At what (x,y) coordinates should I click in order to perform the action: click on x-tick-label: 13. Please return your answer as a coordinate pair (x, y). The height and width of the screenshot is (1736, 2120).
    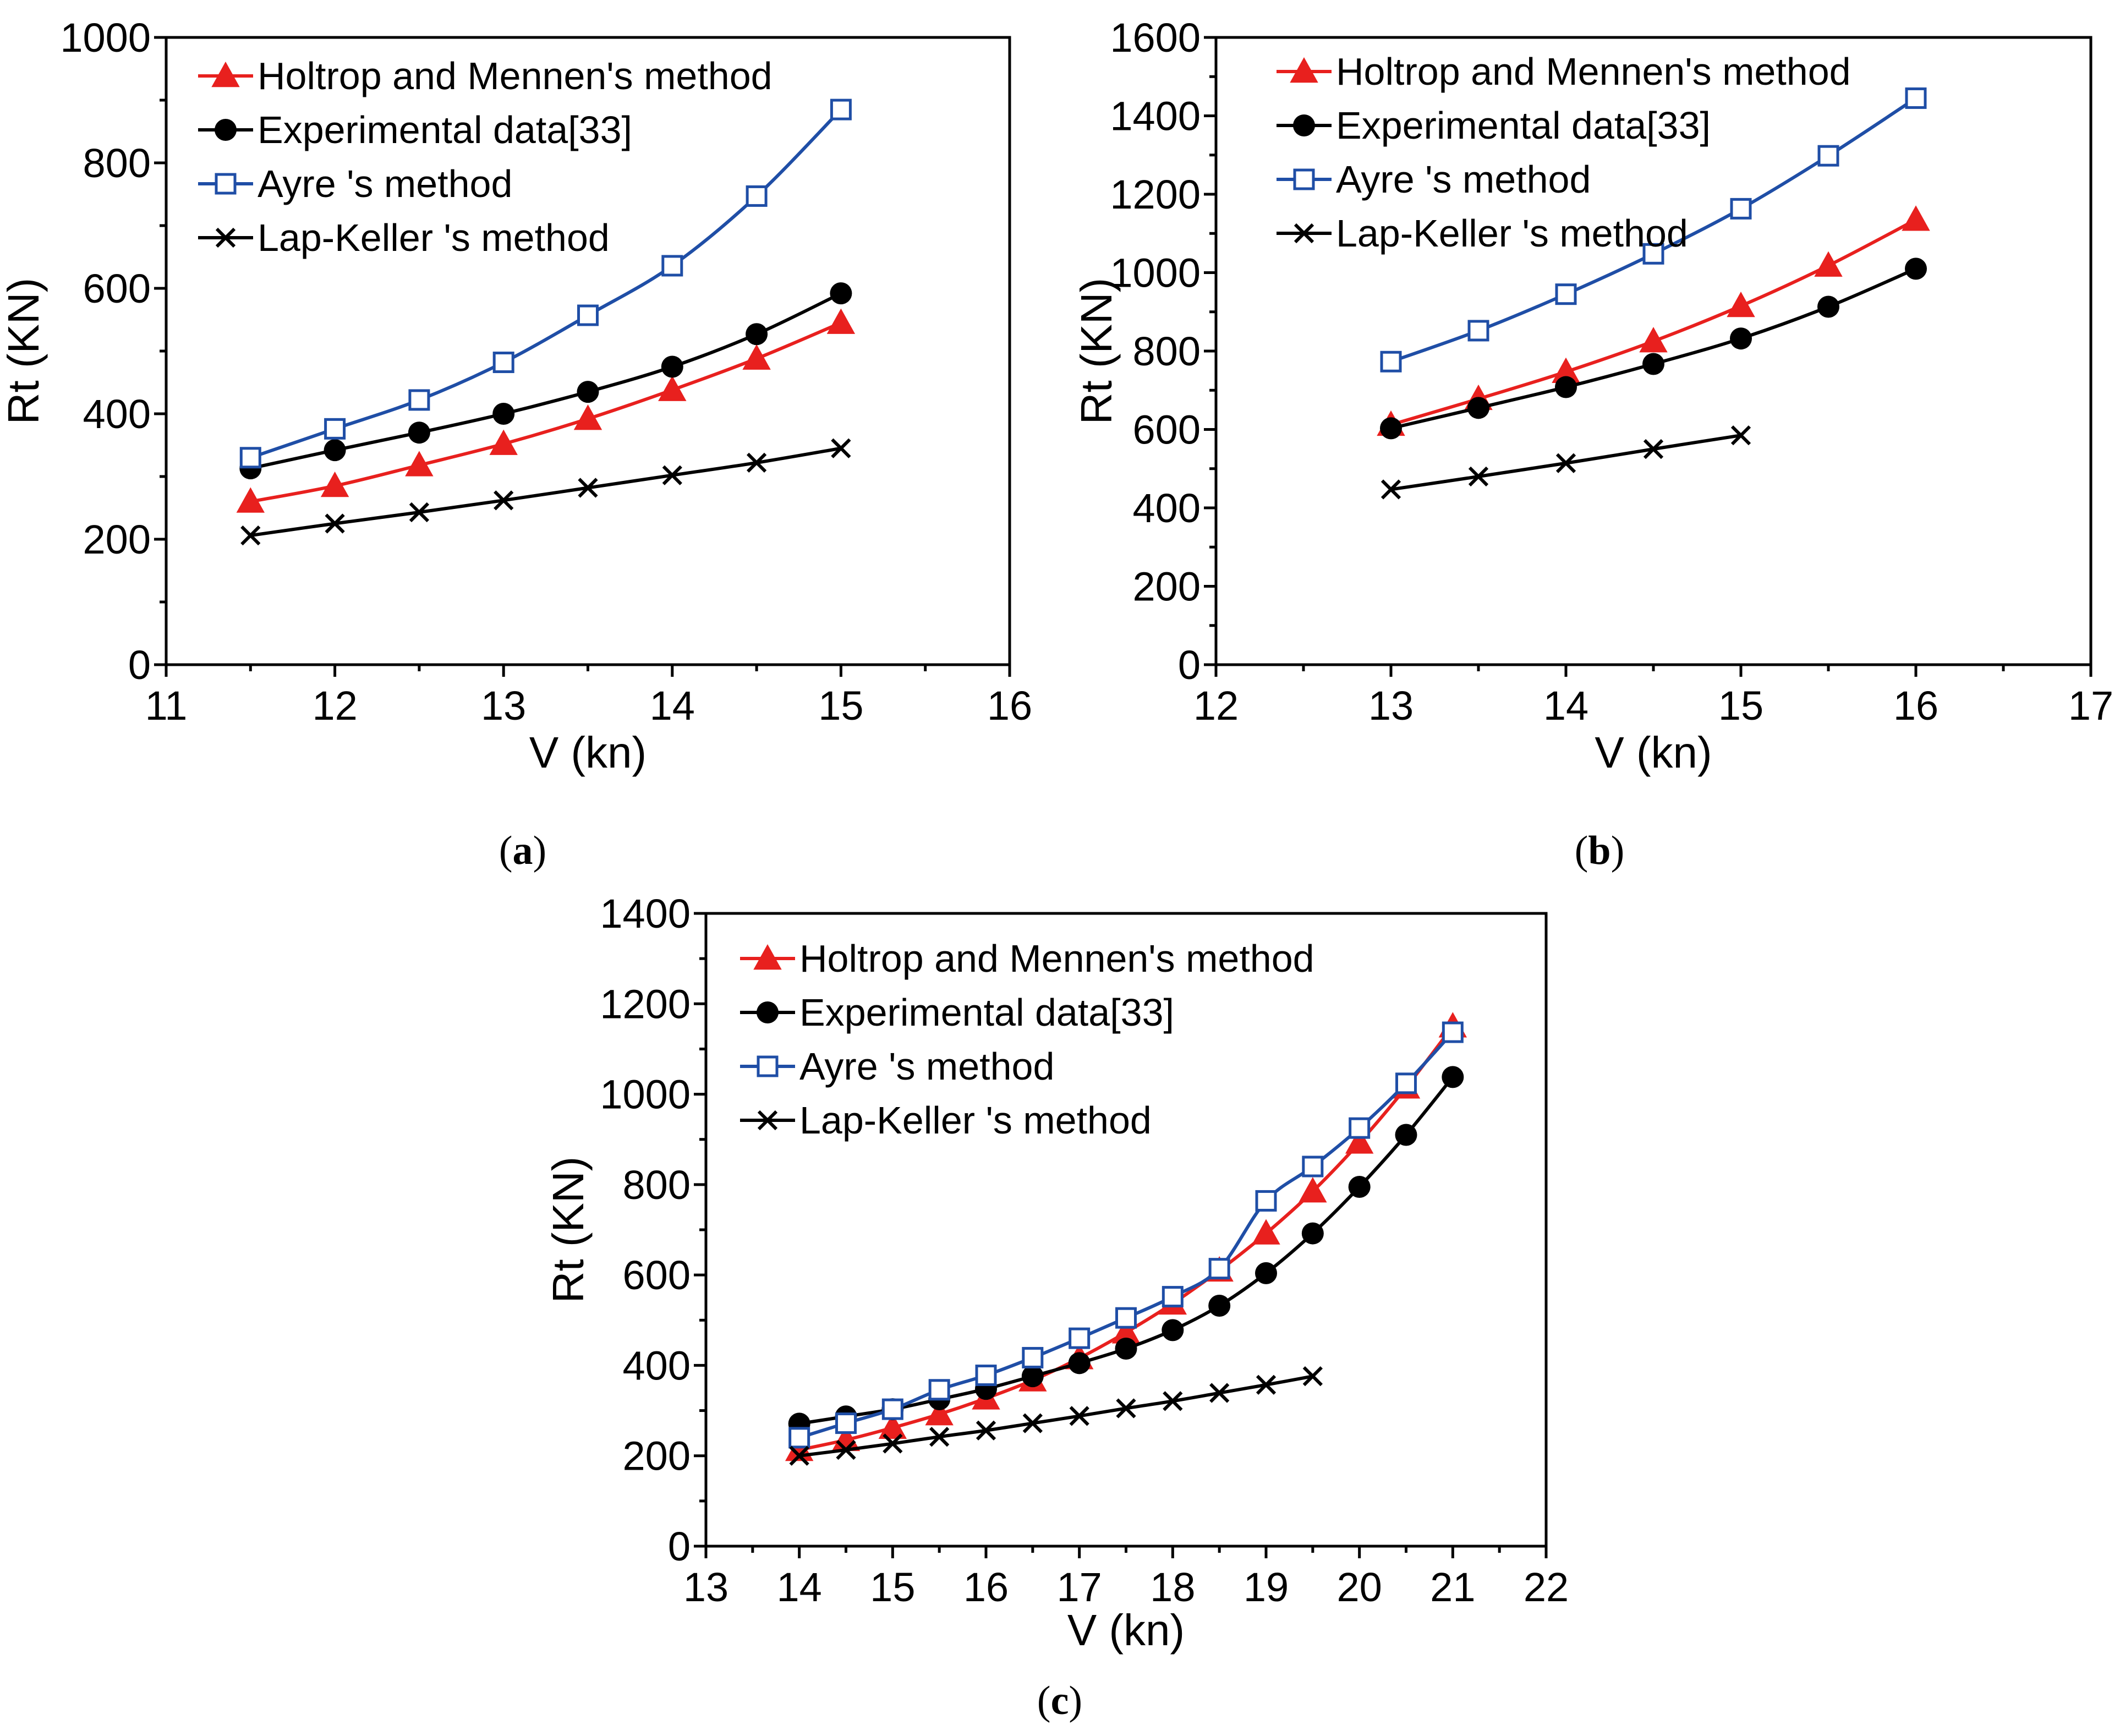
    Looking at the image, I should click on (1391, 706).